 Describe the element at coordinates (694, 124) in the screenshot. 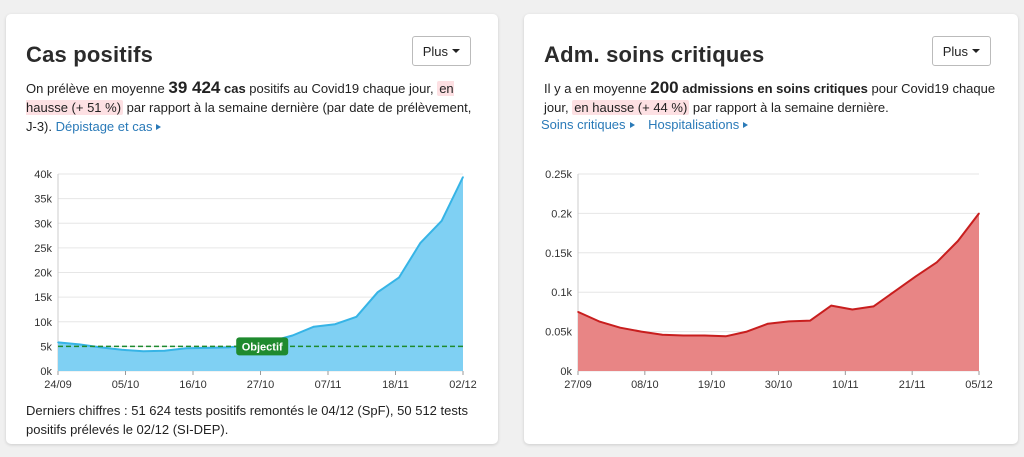

I see `link-label: Hospitalisations` at that location.